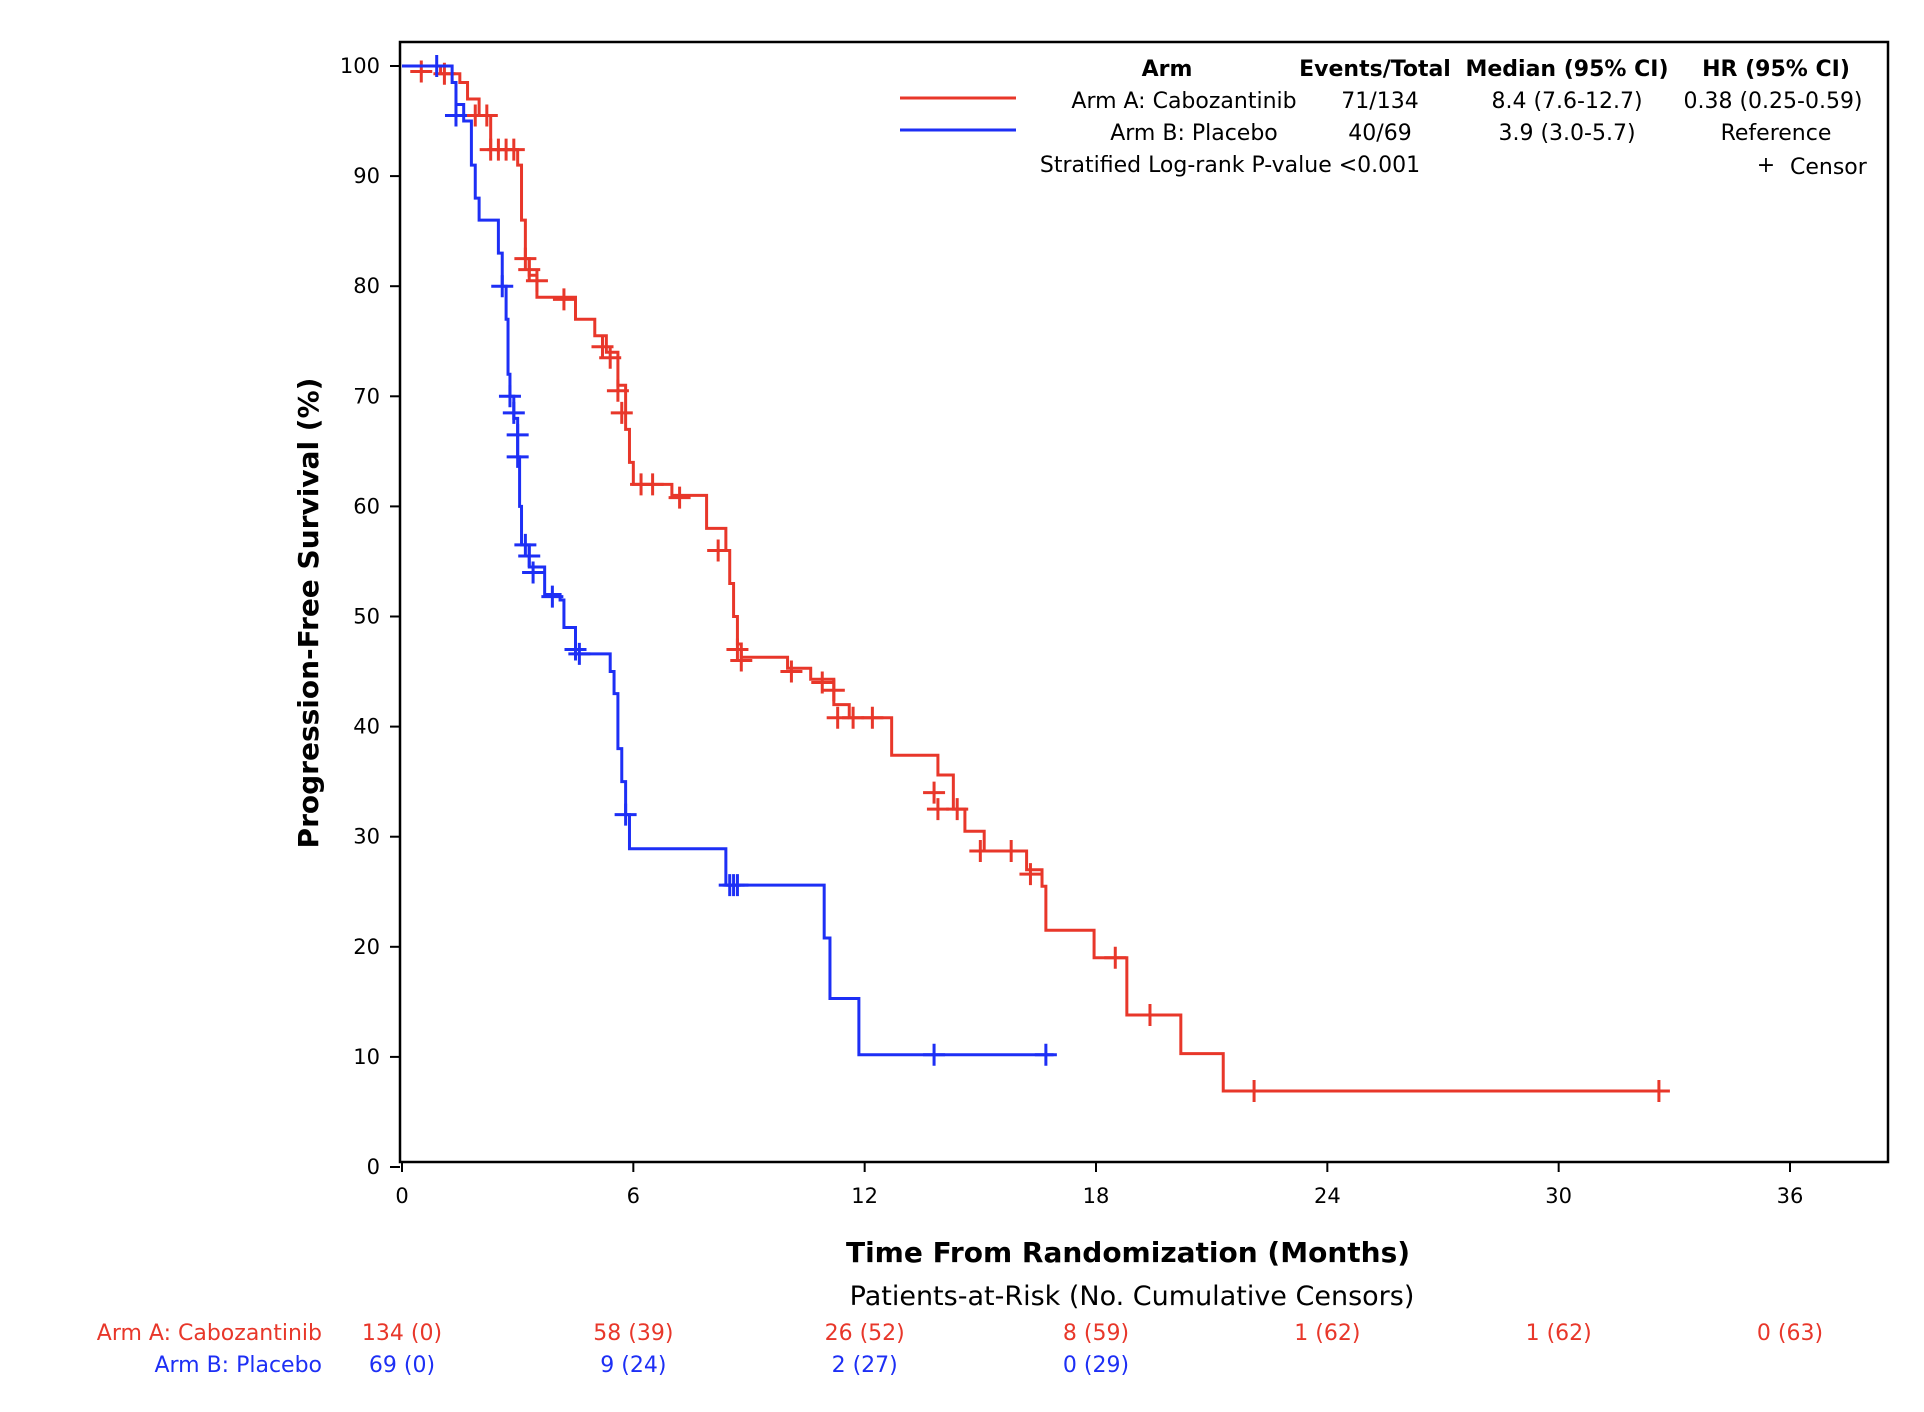  I want to click on legend-arm-b-events: 40/69, so click(1379, 133).